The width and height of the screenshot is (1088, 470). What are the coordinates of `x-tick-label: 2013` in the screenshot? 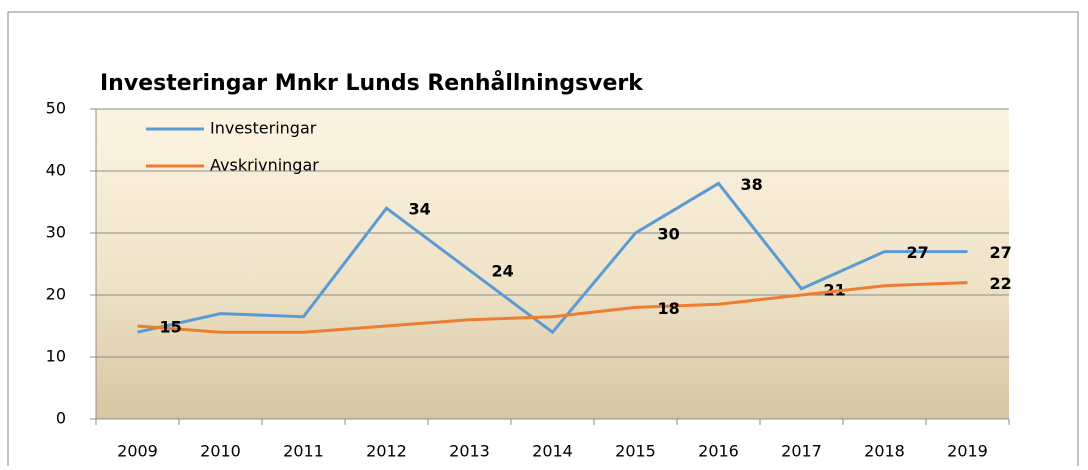 It's located at (469, 451).